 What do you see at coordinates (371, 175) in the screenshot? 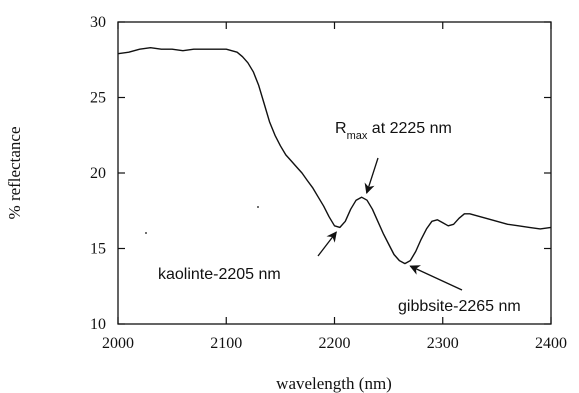
I see `annotation-rmax-arrow` at bounding box center [371, 175].